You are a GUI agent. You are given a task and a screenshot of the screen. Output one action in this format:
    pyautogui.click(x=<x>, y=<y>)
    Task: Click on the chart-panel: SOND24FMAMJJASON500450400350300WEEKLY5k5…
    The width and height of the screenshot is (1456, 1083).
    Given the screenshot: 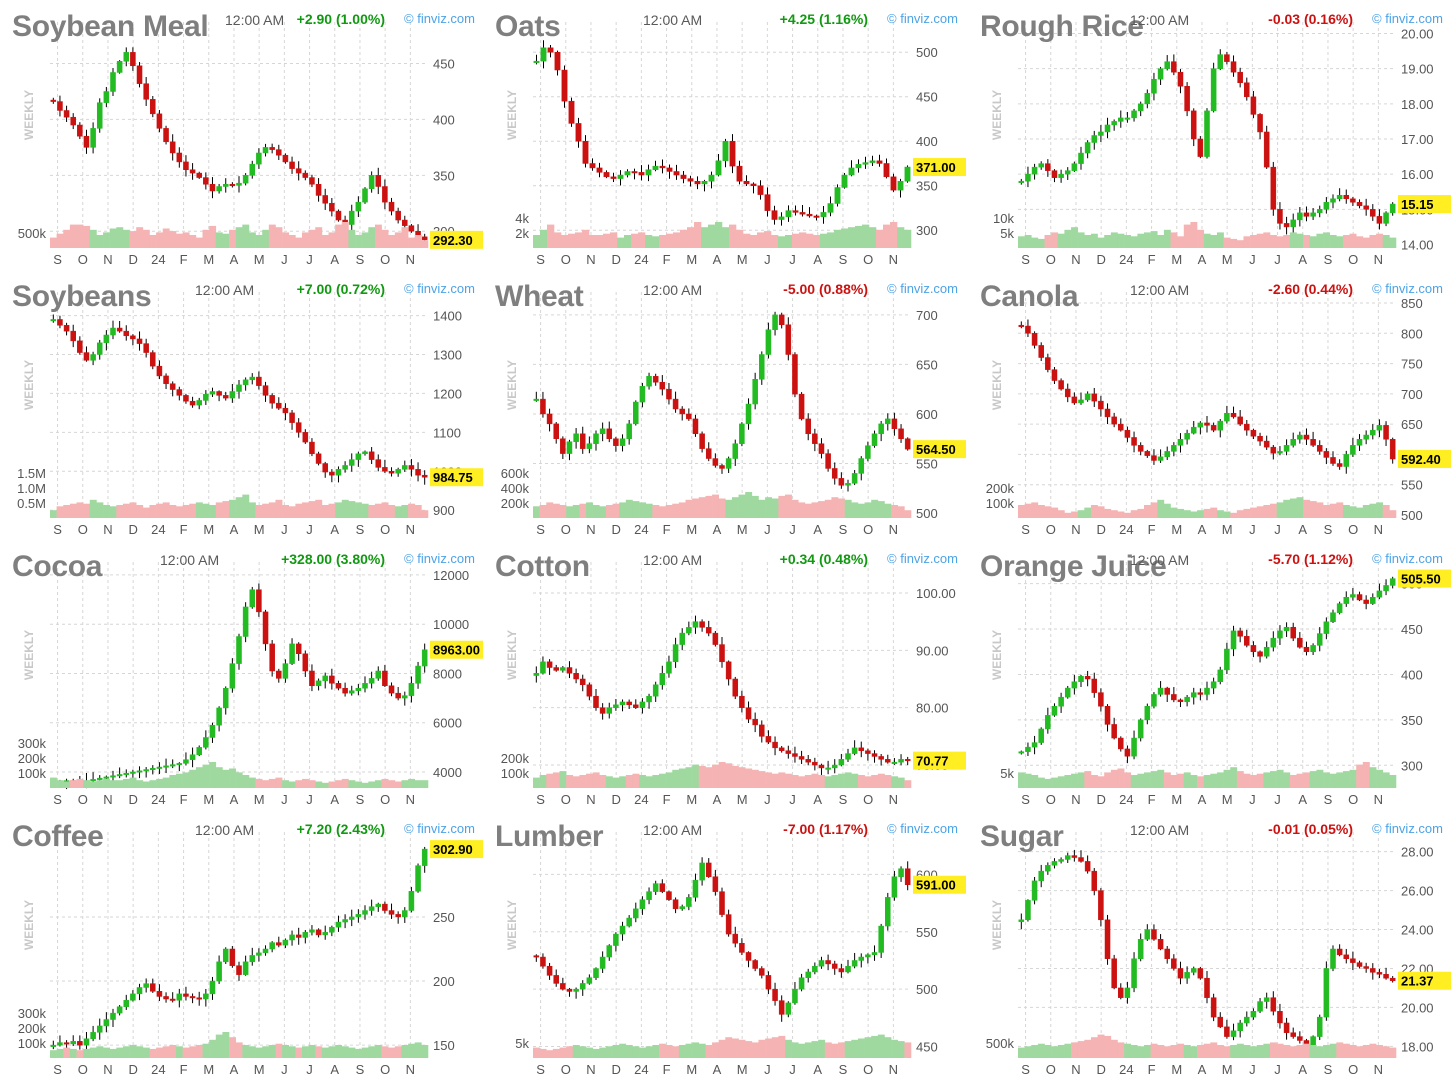 What is the action you would take?
    pyautogui.click(x=1209, y=675)
    